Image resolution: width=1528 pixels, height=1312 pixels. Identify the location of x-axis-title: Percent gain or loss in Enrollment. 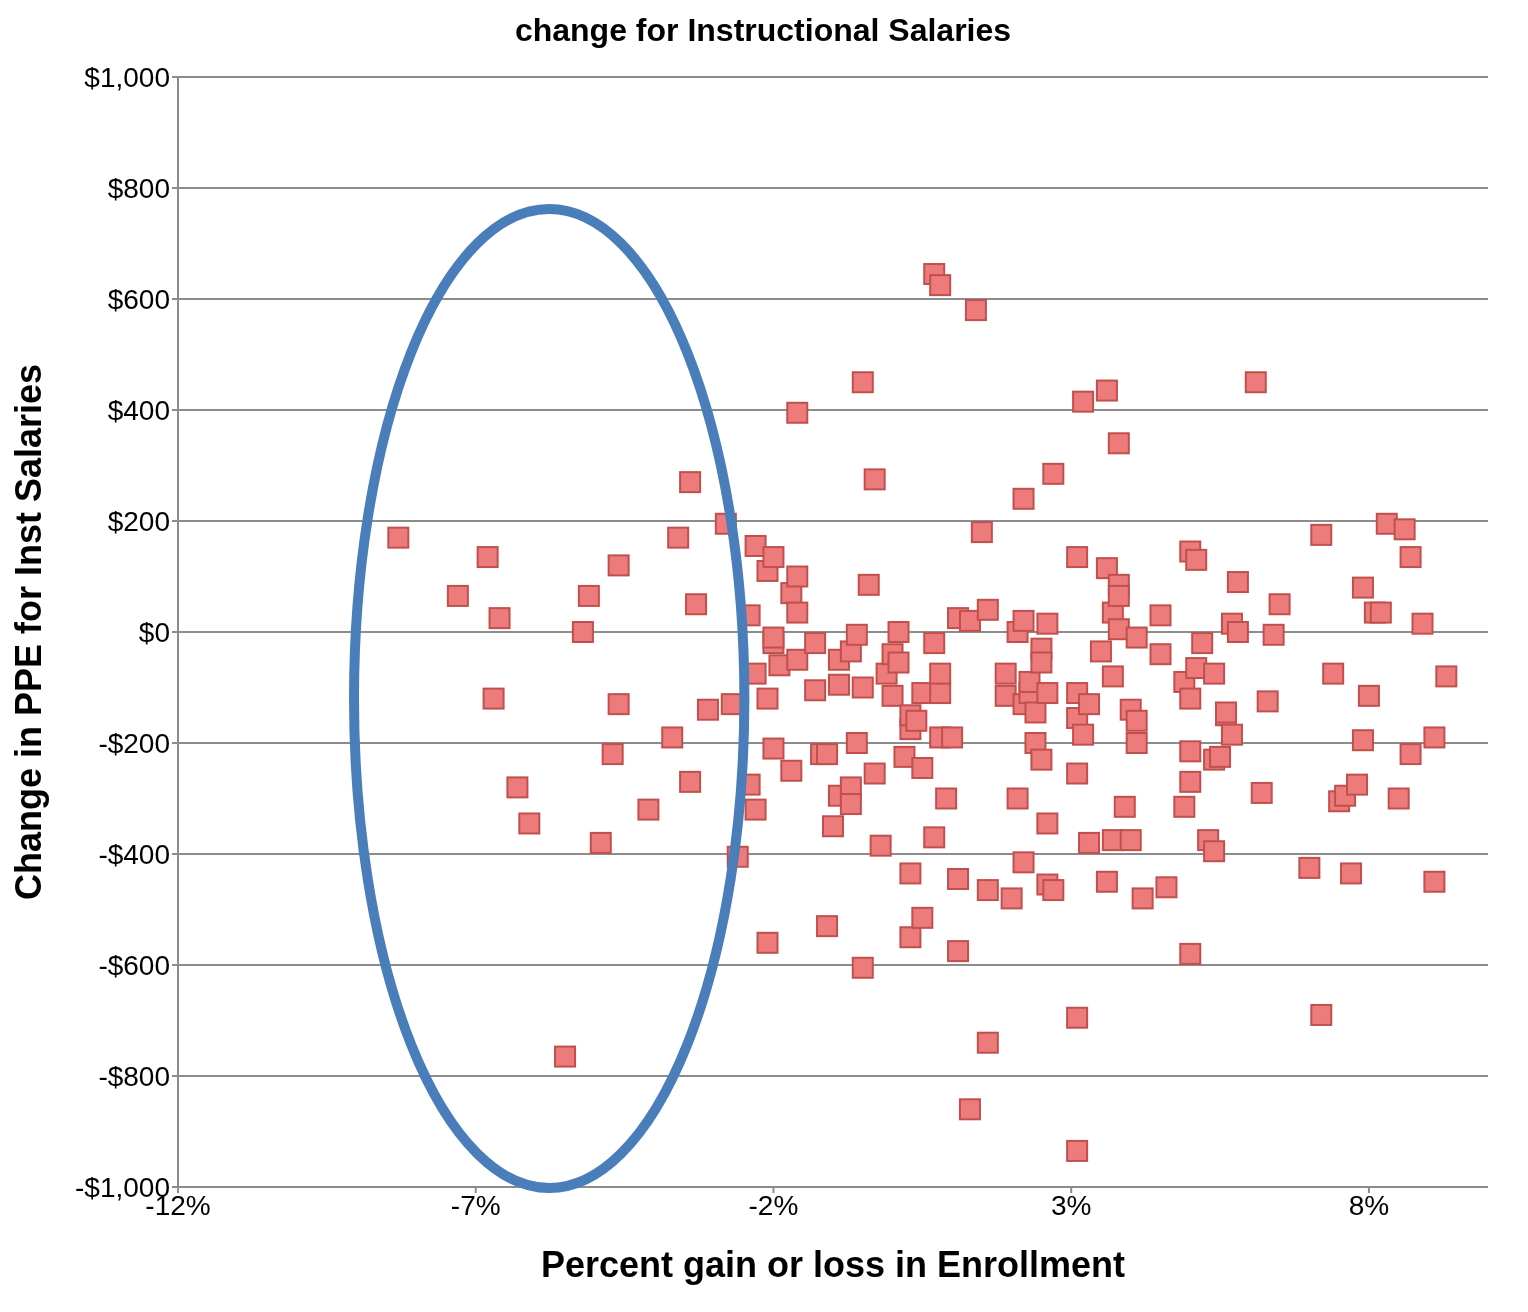
(833, 1264).